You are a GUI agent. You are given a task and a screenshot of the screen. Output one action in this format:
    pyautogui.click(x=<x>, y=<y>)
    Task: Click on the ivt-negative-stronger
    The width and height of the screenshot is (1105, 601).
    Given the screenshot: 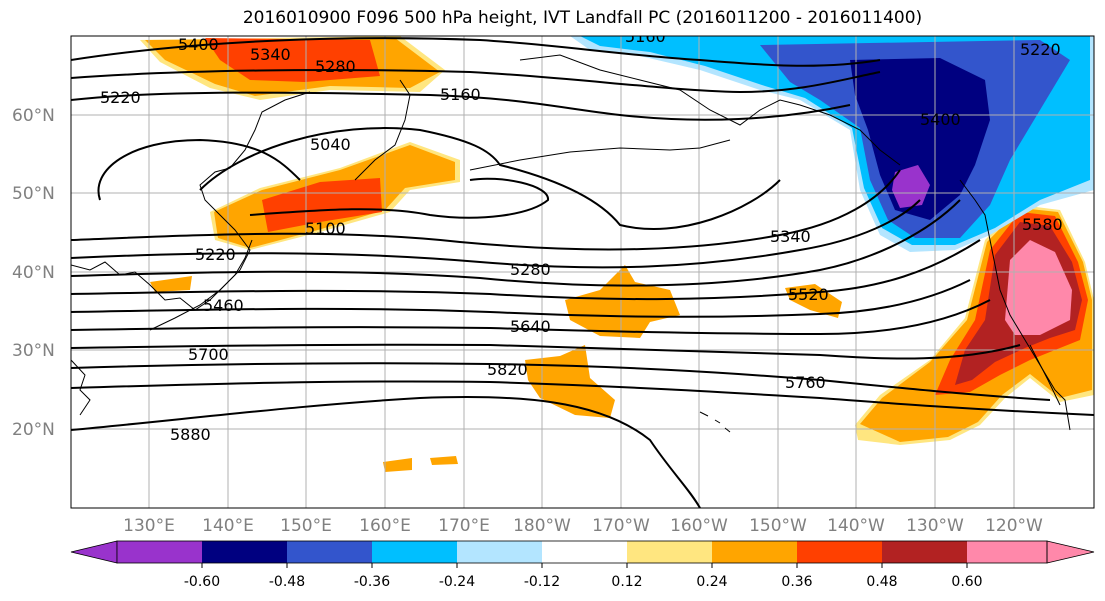 What is the action you would take?
    pyautogui.click(x=920, y=139)
    